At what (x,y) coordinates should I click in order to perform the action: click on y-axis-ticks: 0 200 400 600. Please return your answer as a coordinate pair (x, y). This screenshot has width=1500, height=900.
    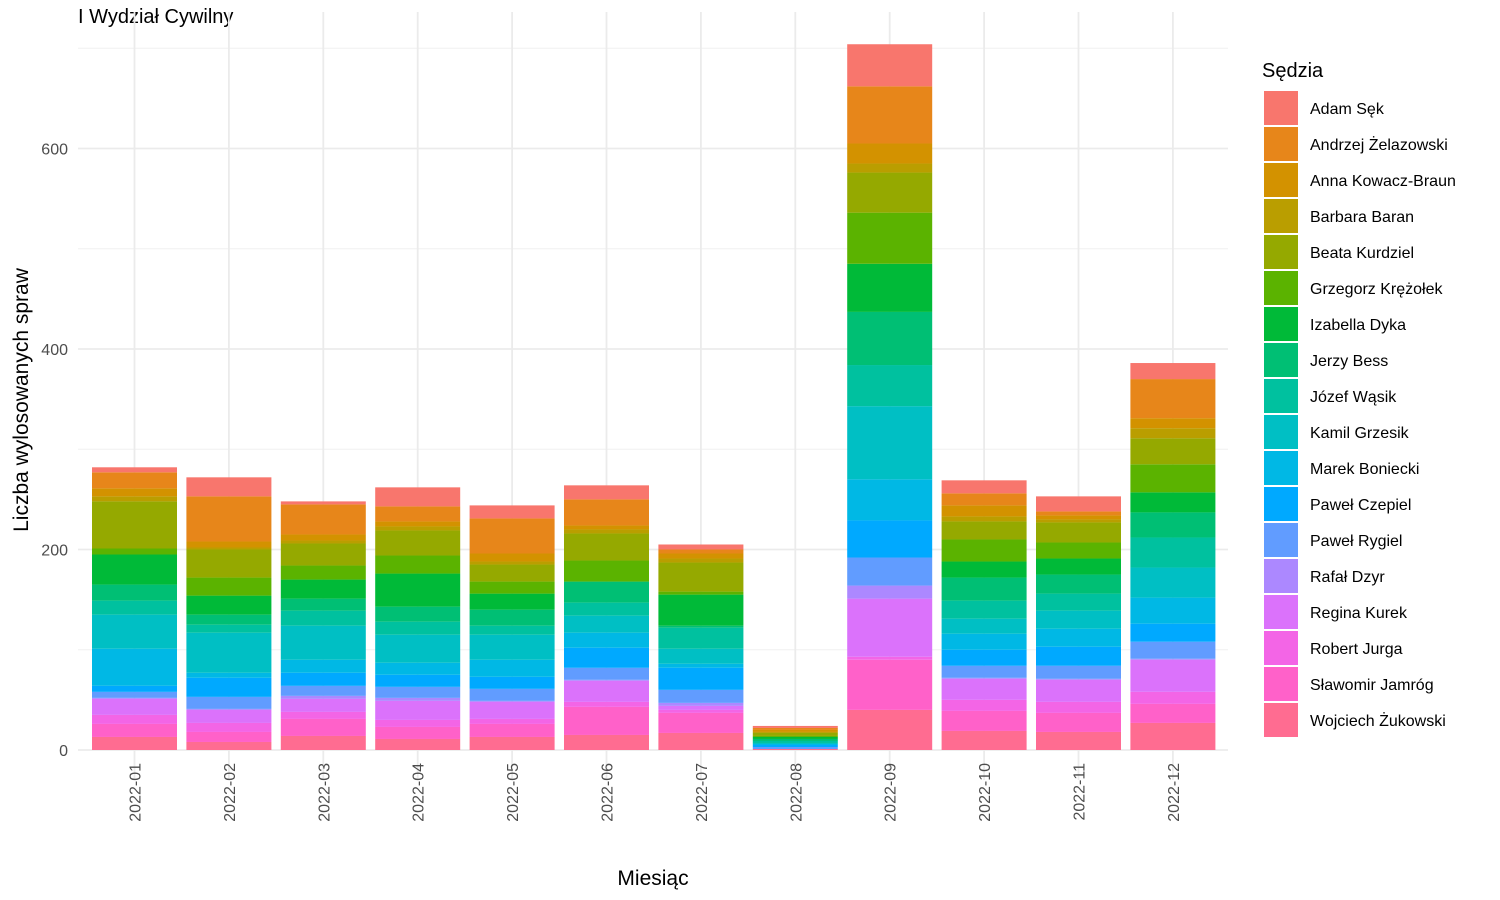
    Looking at the image, I should click on (54, 451).